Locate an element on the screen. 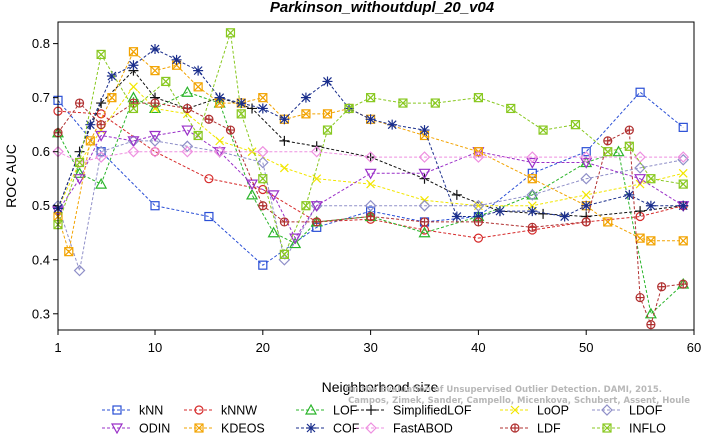 This screenshot has width=703, height=434. x-tick-label: 30 is located at coordinates (370, 347).